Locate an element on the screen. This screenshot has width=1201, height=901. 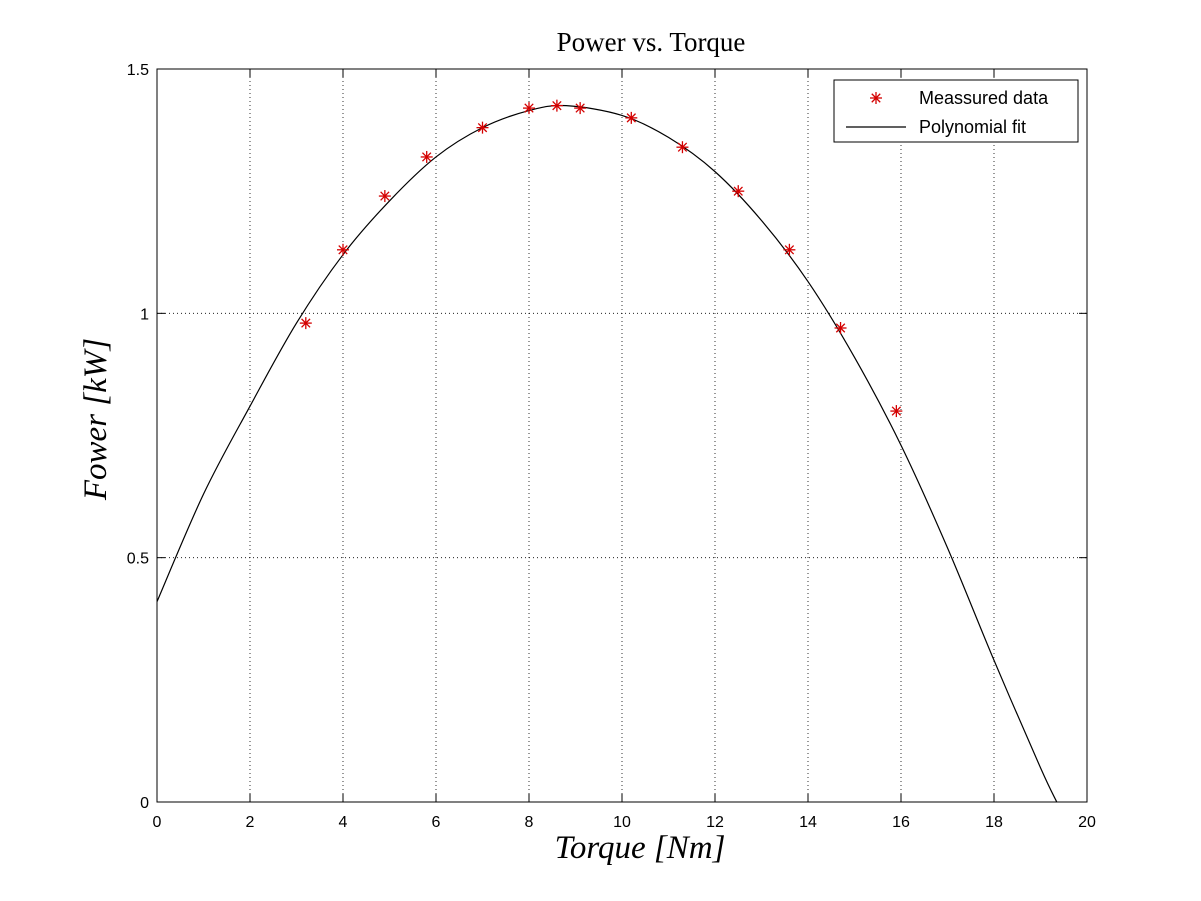
legend-marker-measured is located at coordinates (876, 98).